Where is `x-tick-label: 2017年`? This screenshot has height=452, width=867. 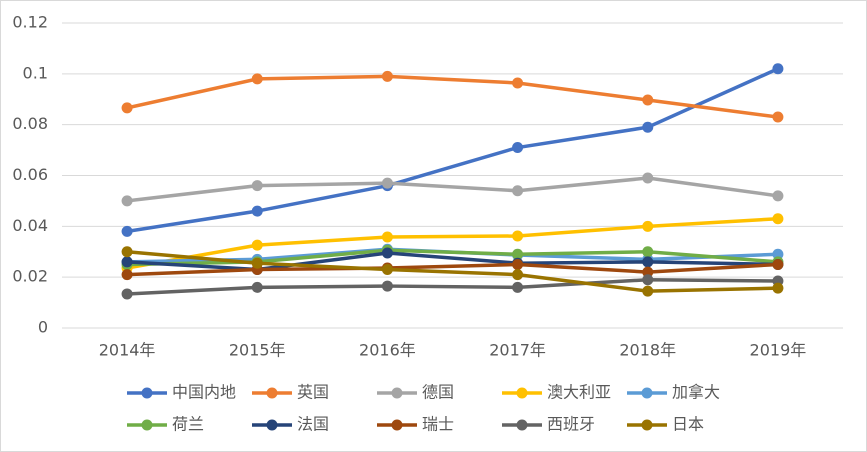 x-tick-label: 2017年 is located at coordinates (517, 350).